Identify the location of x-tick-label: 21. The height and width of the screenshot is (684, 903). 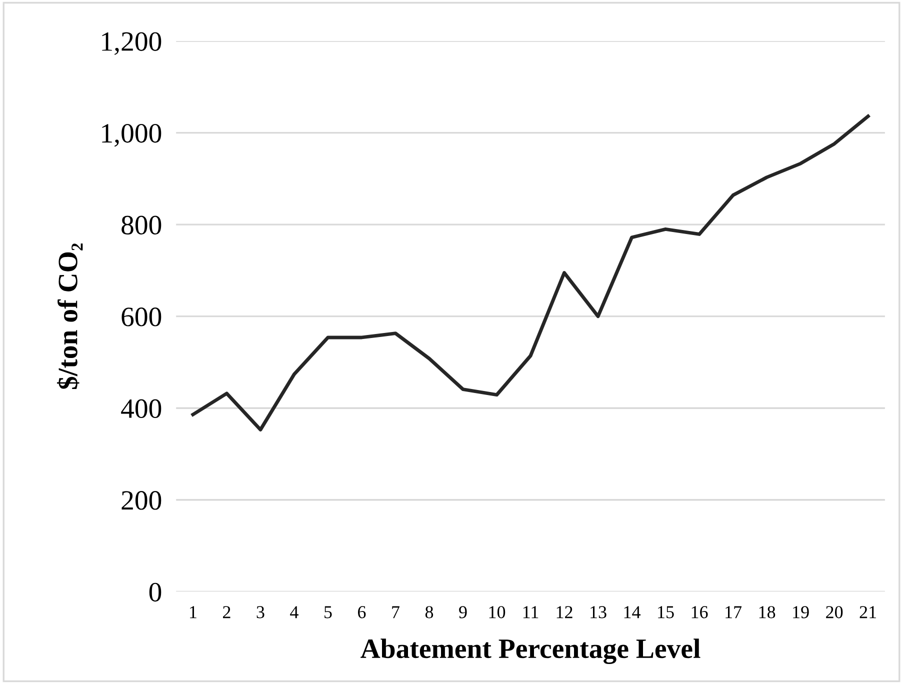
(868, 612).